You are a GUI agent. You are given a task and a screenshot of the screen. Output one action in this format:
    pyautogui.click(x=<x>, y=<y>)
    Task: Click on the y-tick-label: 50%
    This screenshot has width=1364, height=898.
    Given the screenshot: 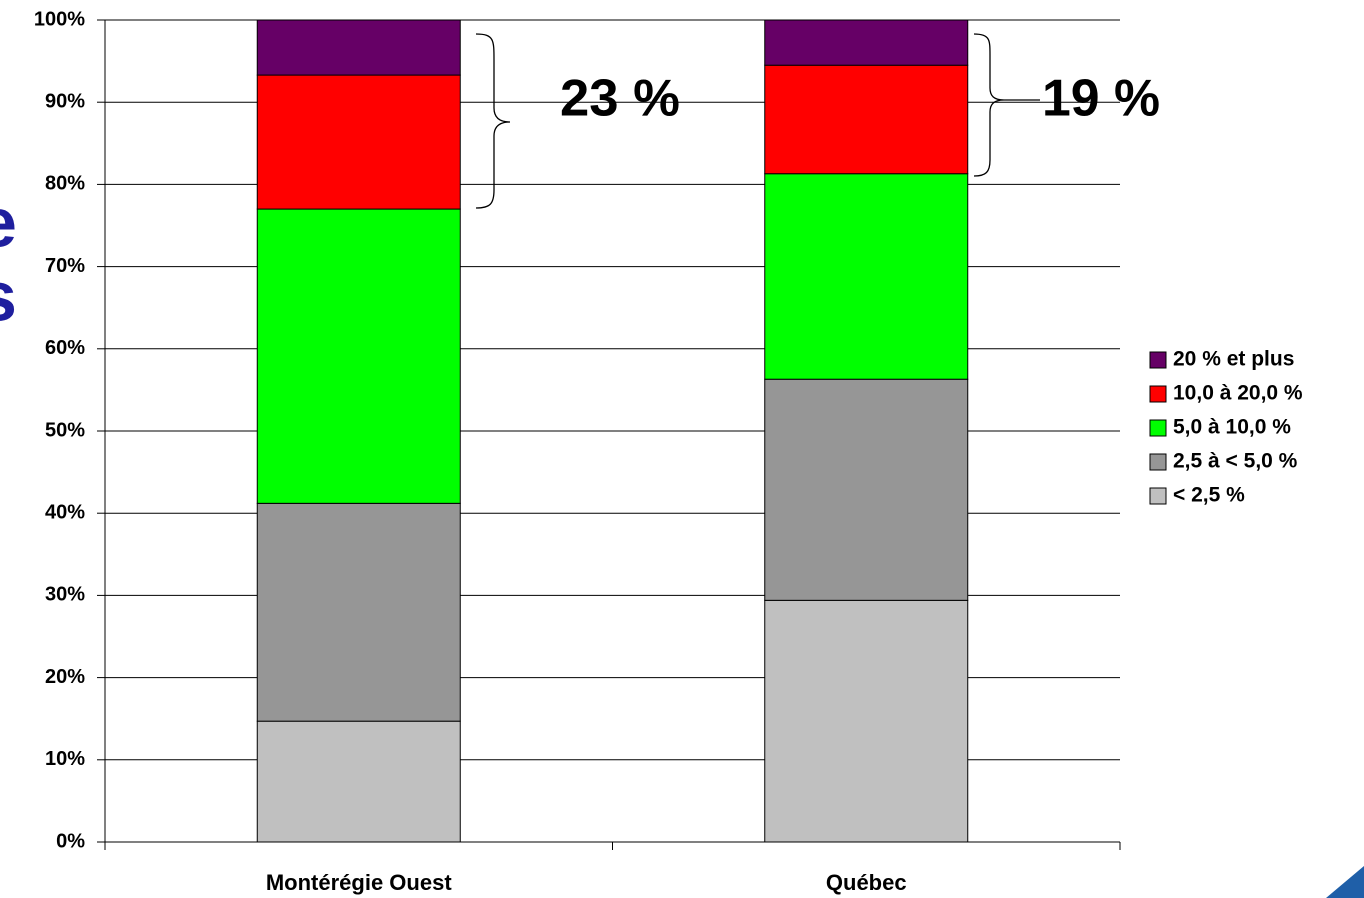 What is the action you would take?
    pyautogui.click(x=65, y=430)
    